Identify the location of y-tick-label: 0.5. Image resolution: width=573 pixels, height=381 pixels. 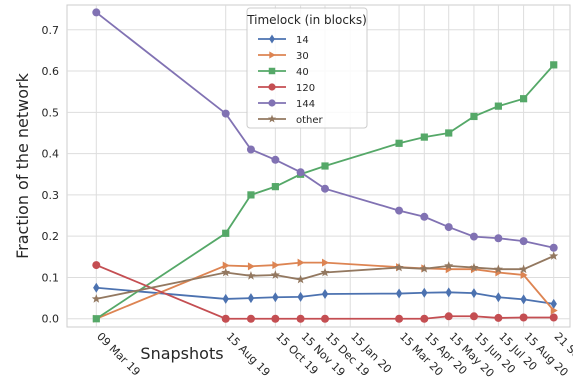
(51, 112).